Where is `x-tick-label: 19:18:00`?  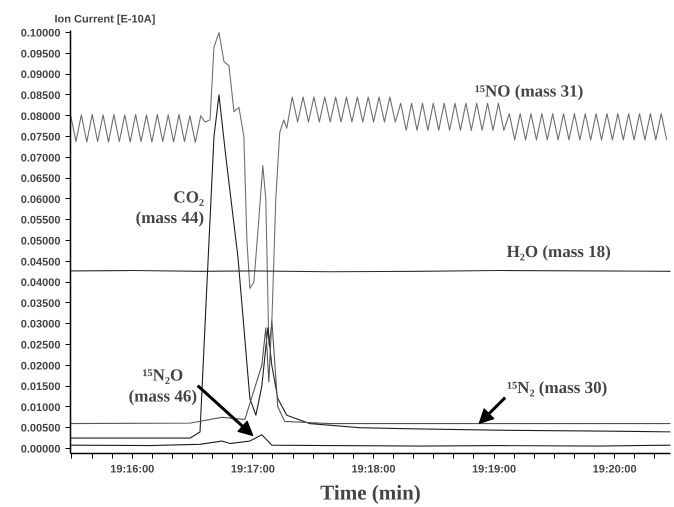 x-tick-label: 19:18:00 is located at coordinates (373, 470).